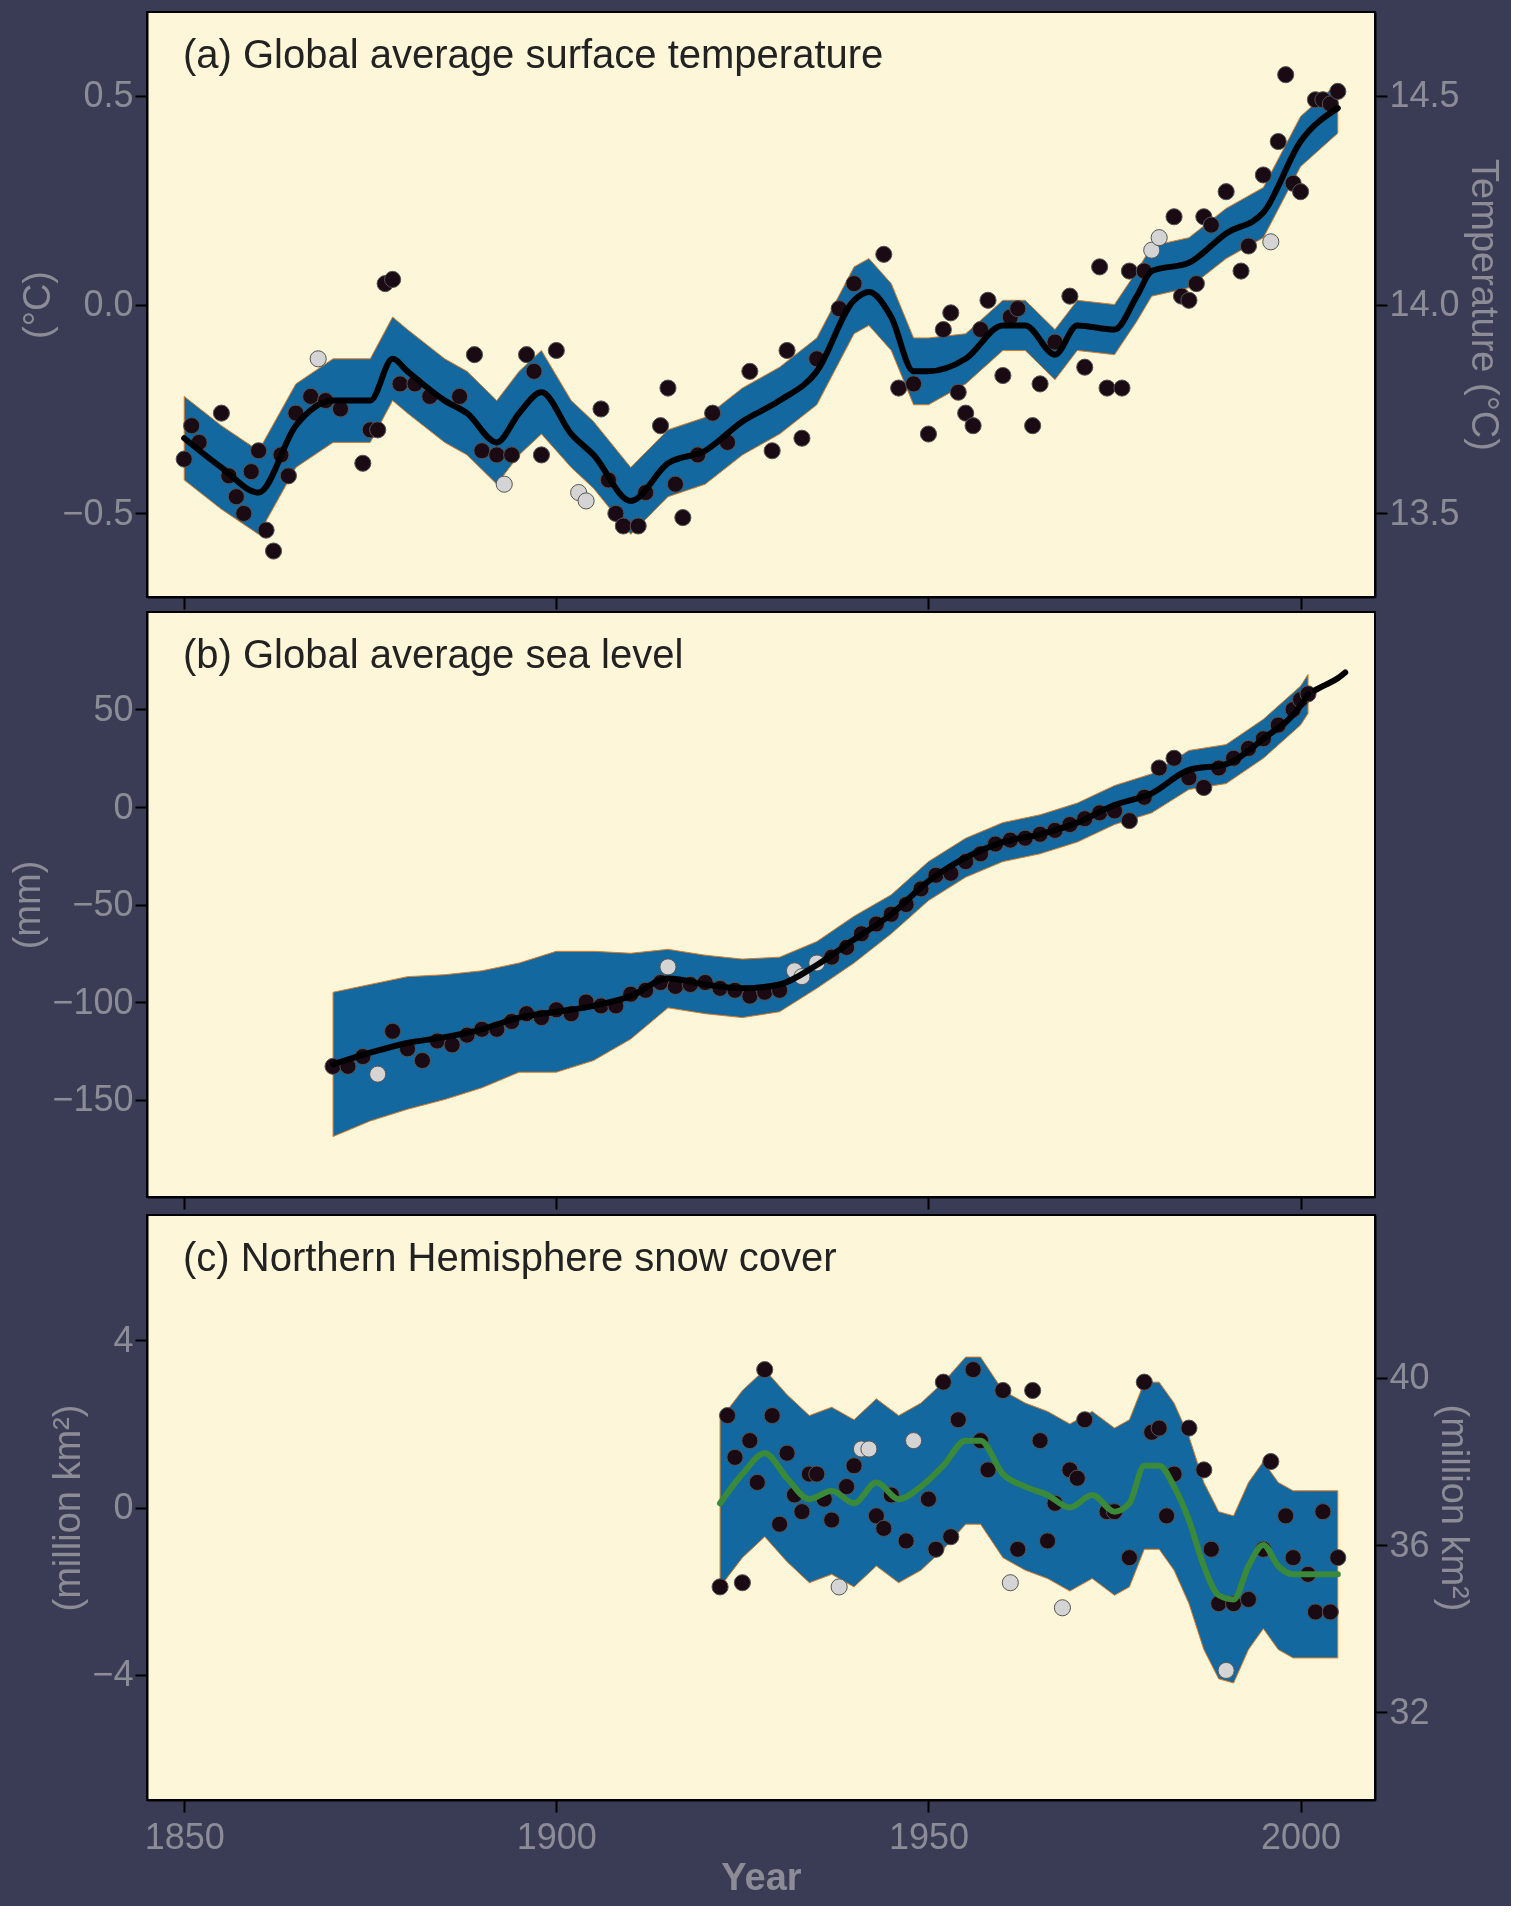 This screenshot has height=1921, width=1531. Describe the element at coordinates (510, 1257) in the screenshot. I see `text: (c) Northern Hemisphere snow cover` at that location.